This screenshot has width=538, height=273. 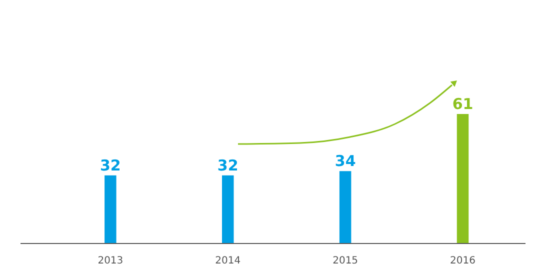 What do you see at coordinates (111, 261) in the screenshot?
I see `x-tick-label: 2013` at bounding box center [111, 261].